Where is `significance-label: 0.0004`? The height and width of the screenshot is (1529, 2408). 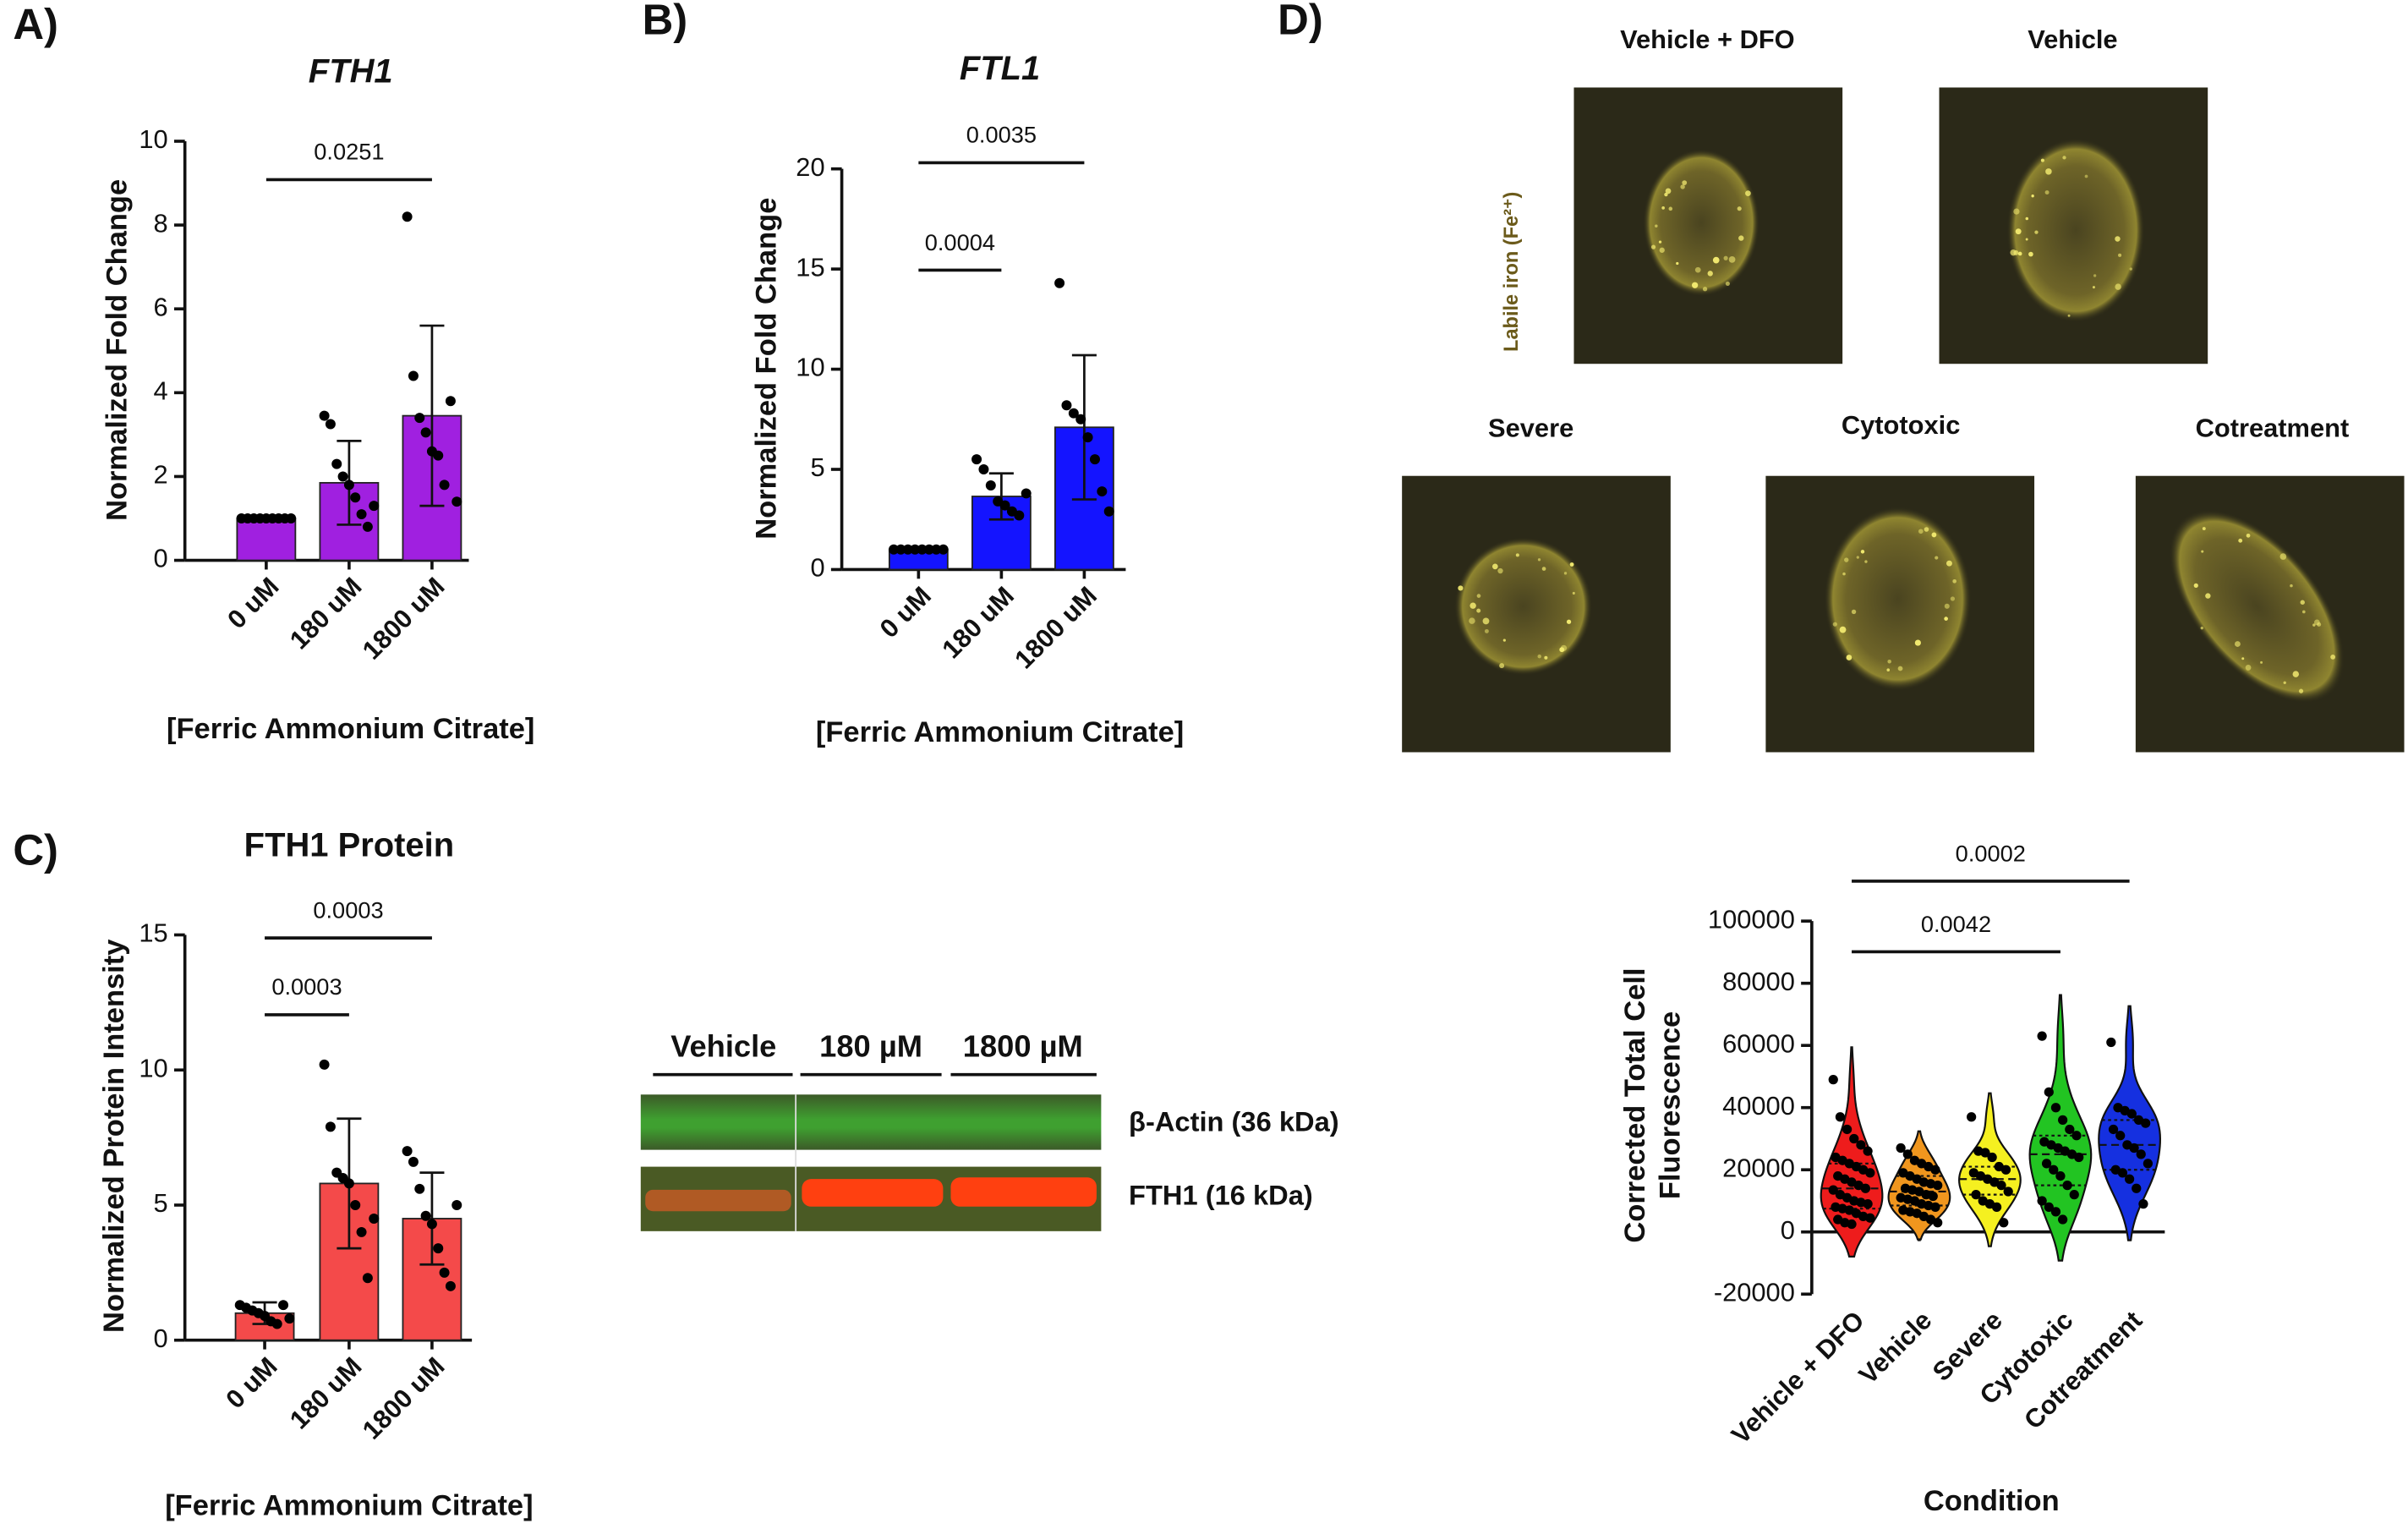
significance-label: 0.0004 is located at coordinates (960, 242).